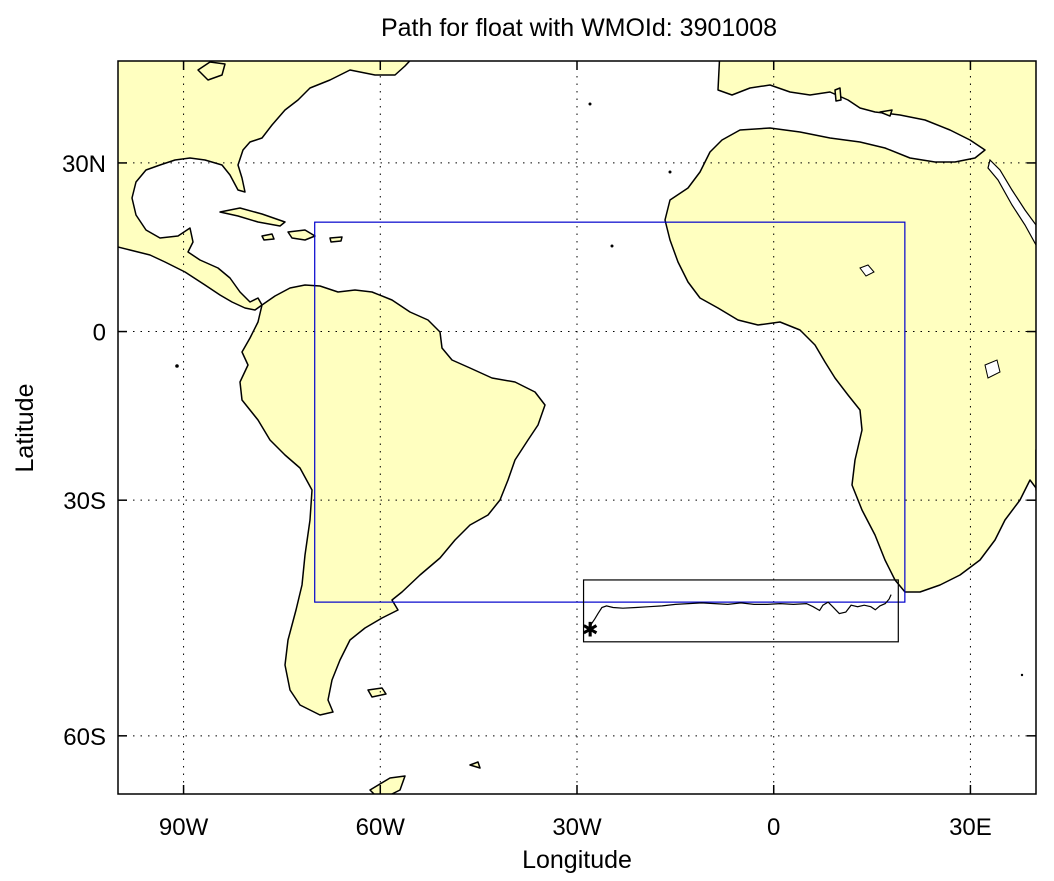 Image resolution: width=1054 pixels, height=881 pixels. I want to click on path-box, so click(740, 611).